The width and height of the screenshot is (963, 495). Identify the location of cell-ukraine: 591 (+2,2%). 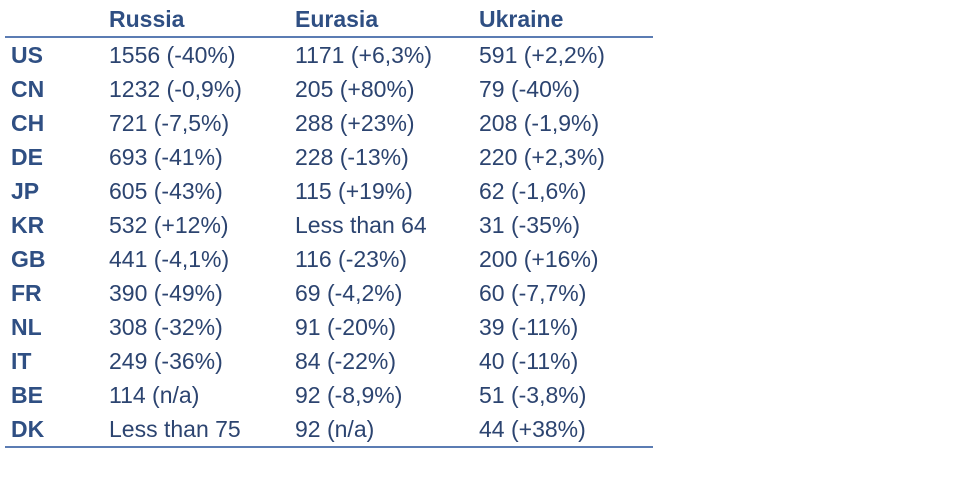
(542, 55).